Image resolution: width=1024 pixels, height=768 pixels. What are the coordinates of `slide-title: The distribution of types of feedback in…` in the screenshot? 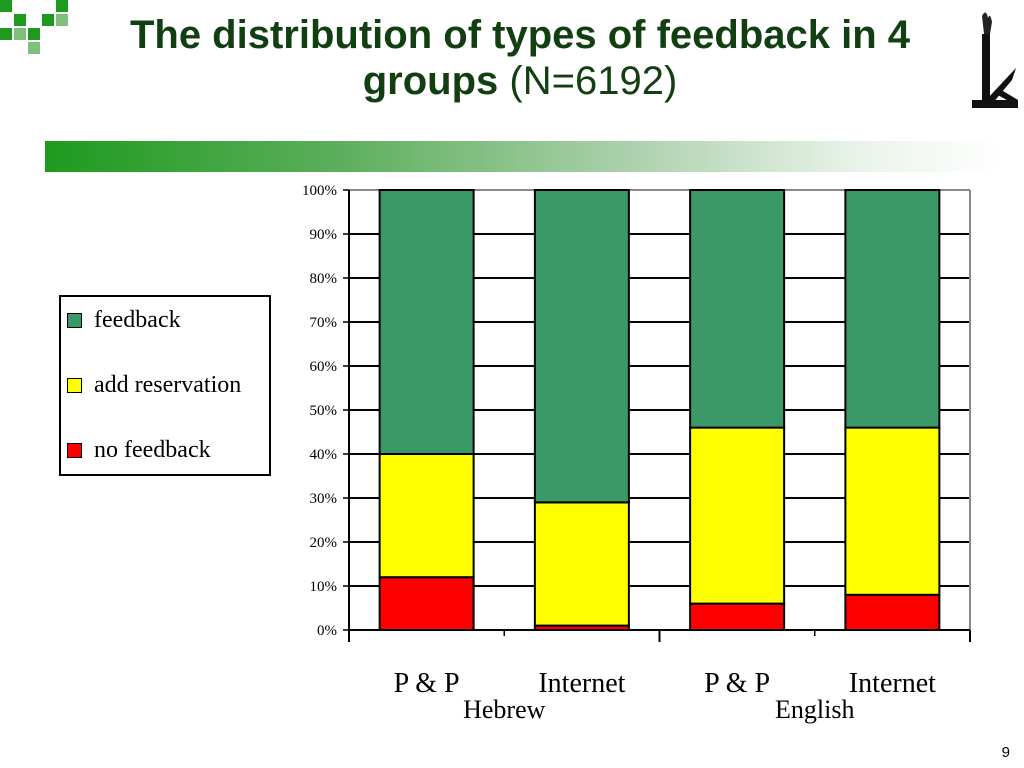 It's located at (520, 58).